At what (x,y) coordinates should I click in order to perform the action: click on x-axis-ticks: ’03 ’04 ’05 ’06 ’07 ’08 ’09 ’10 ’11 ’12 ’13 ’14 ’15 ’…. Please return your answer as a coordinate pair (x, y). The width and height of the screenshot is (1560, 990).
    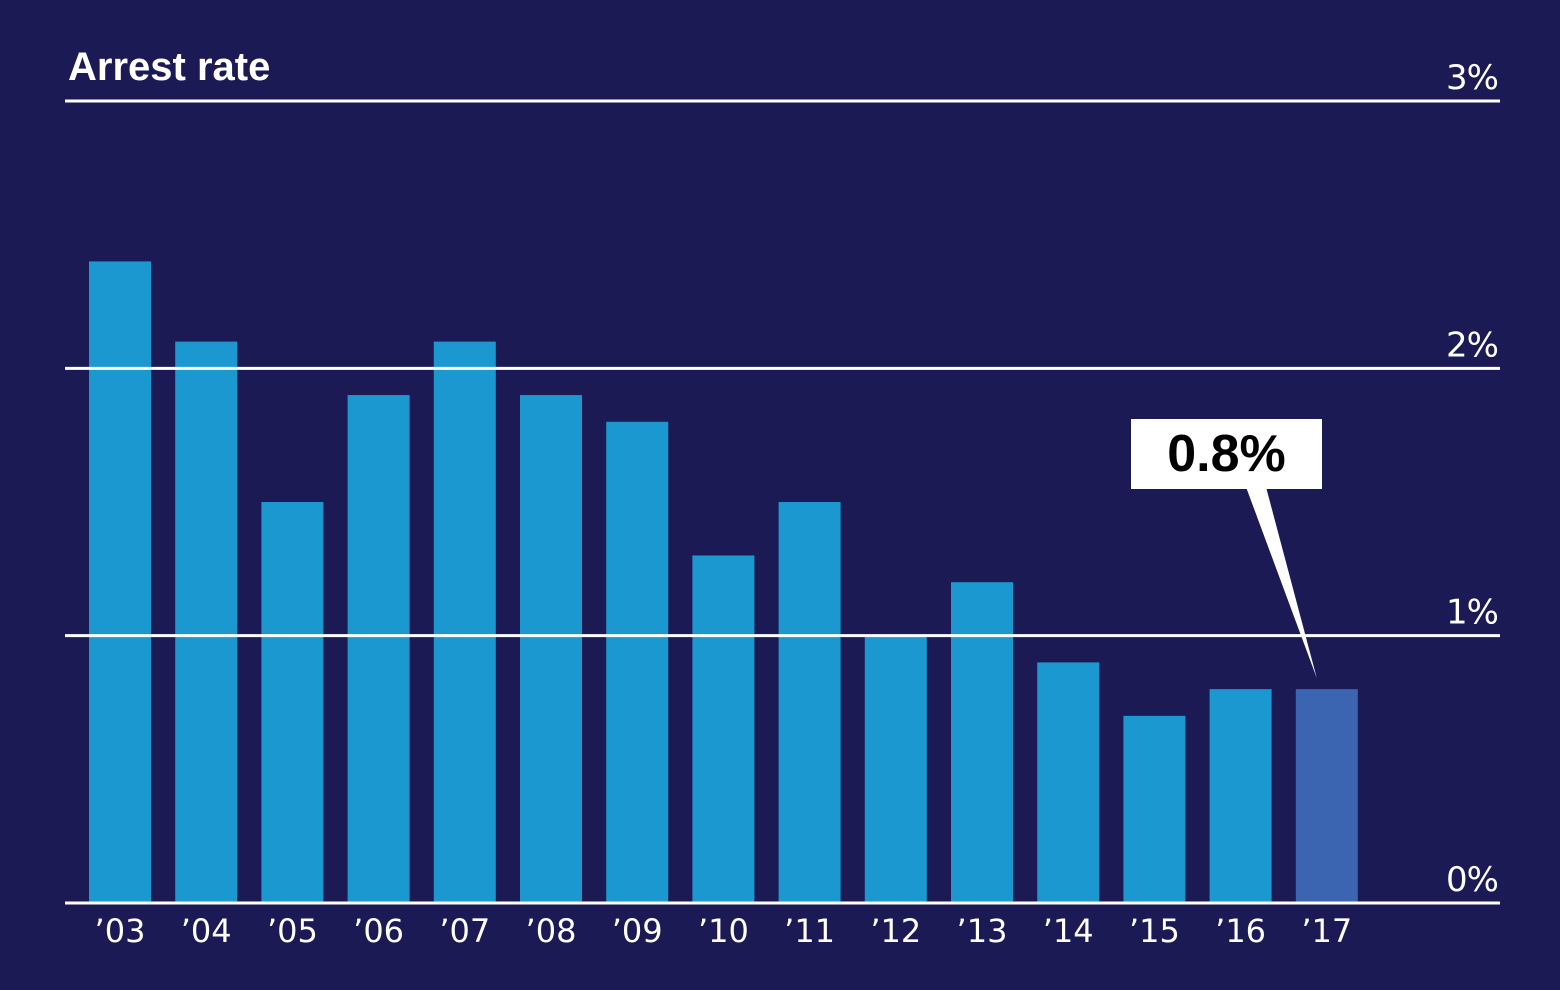
    Looking at the image, I should click on (724, 931).